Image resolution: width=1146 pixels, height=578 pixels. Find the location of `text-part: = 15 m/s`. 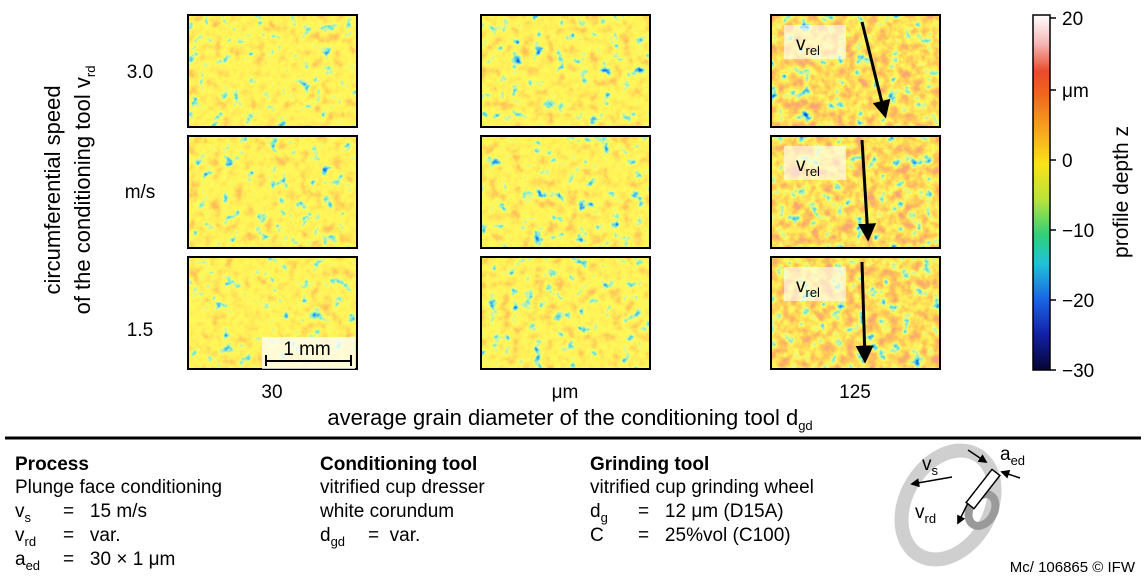

text-part: = 15 m/s is located at coordinates (105, 511).